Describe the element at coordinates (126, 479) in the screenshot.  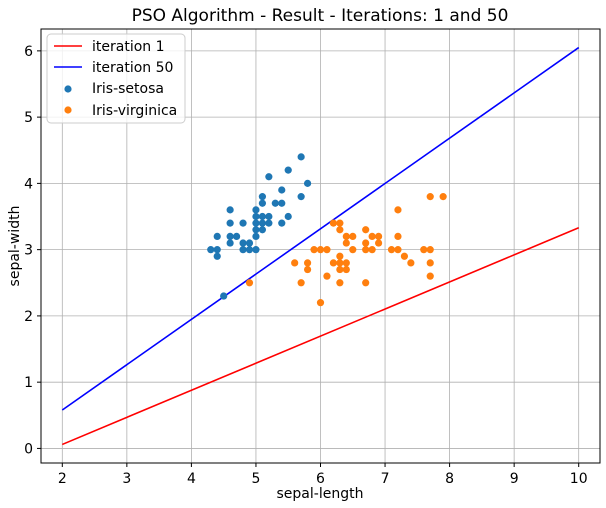
I see `x-tick-label: 3` at that location.